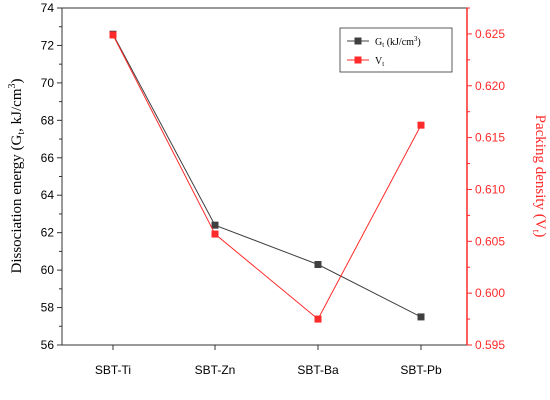  What do you see at coordinates (535, 231) in the screenshot?
I see `right-axis-title-sub: t` at bounding box center [535, 231].